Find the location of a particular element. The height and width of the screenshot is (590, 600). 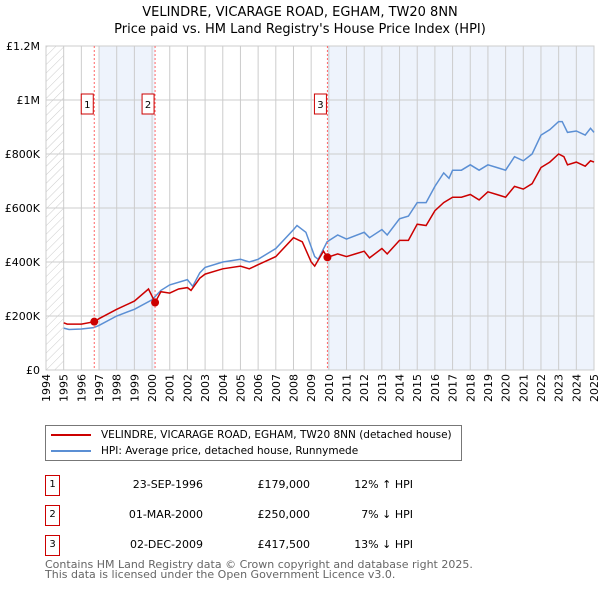

sale-row: 2 01-MAR-2000 £250,000 7% ↓ HPI is located at coordinates (245, 515).